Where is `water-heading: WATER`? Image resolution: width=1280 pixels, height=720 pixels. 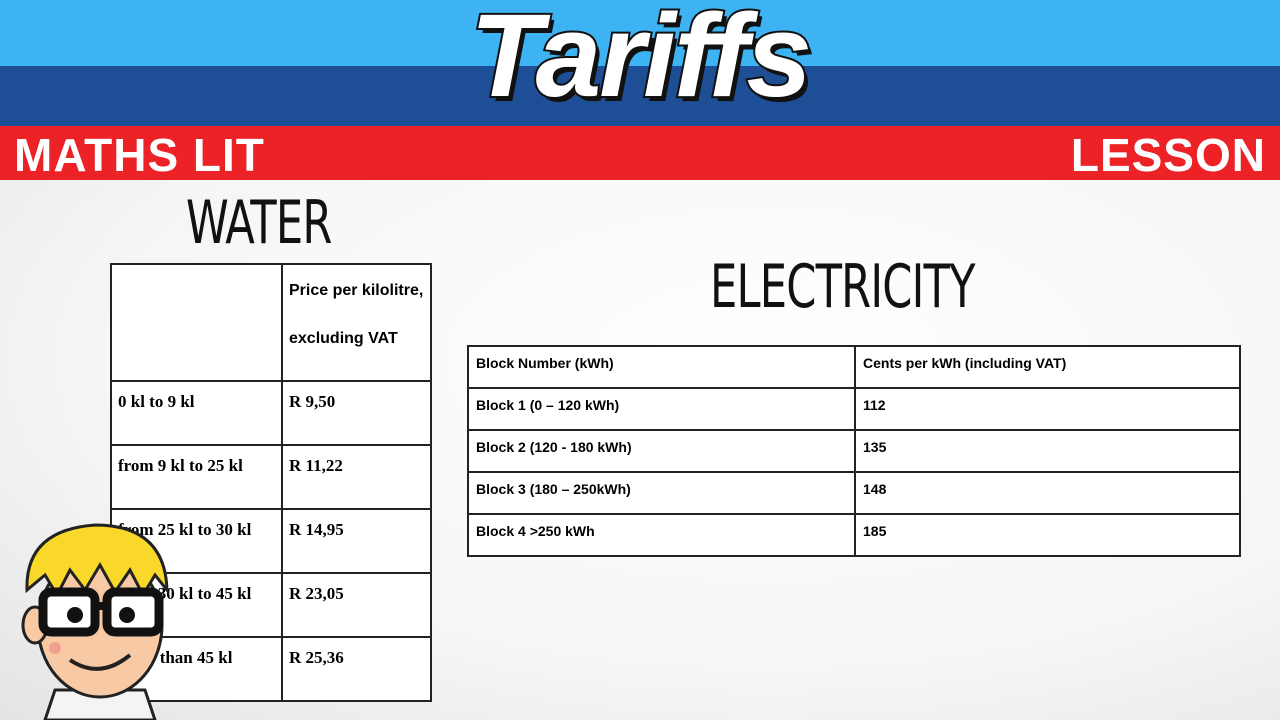 water-heading: WATER is located at coordinates (259, 223).